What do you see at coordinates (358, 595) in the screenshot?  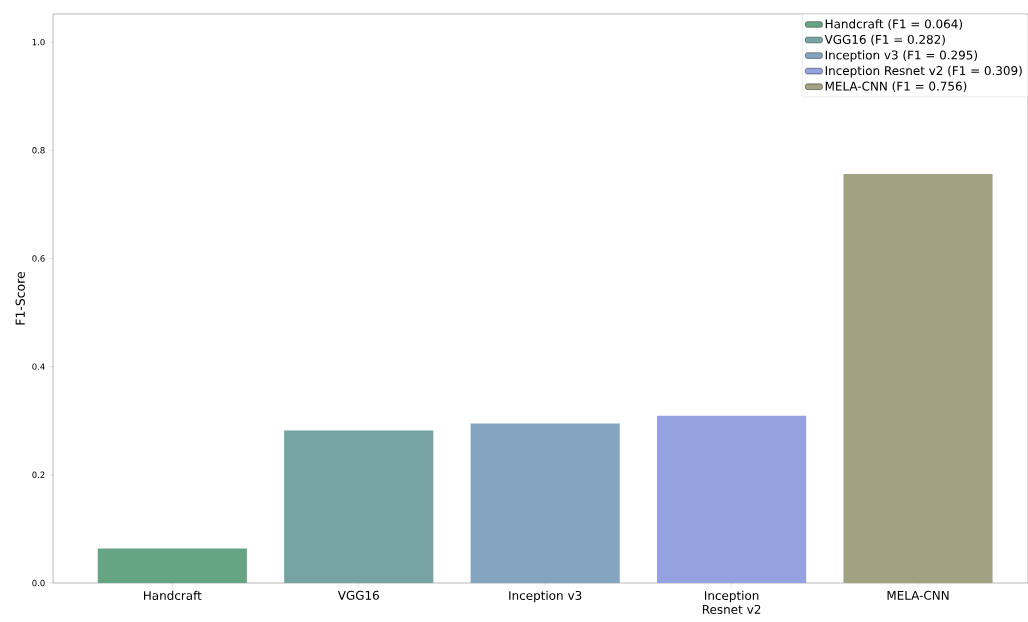 I see `x-tick-label: VGG16` at bounding box center [358, 595].